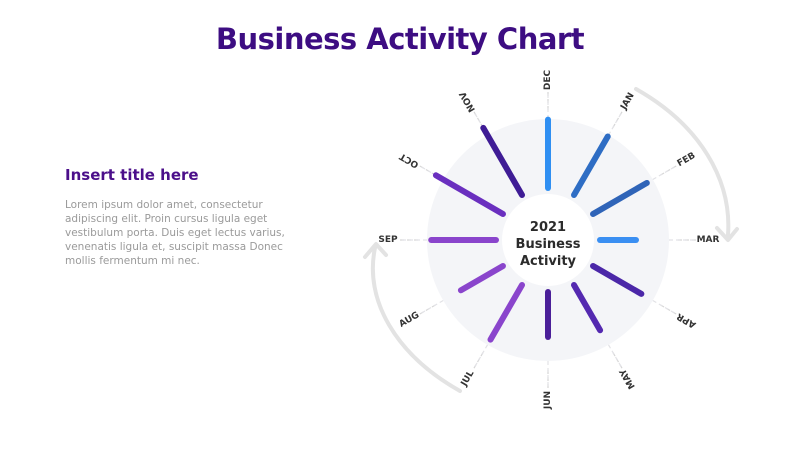 The width and height of the screenshot is (800, 450). I want to click on arrow-bottom-left-head, so click(375, 250).